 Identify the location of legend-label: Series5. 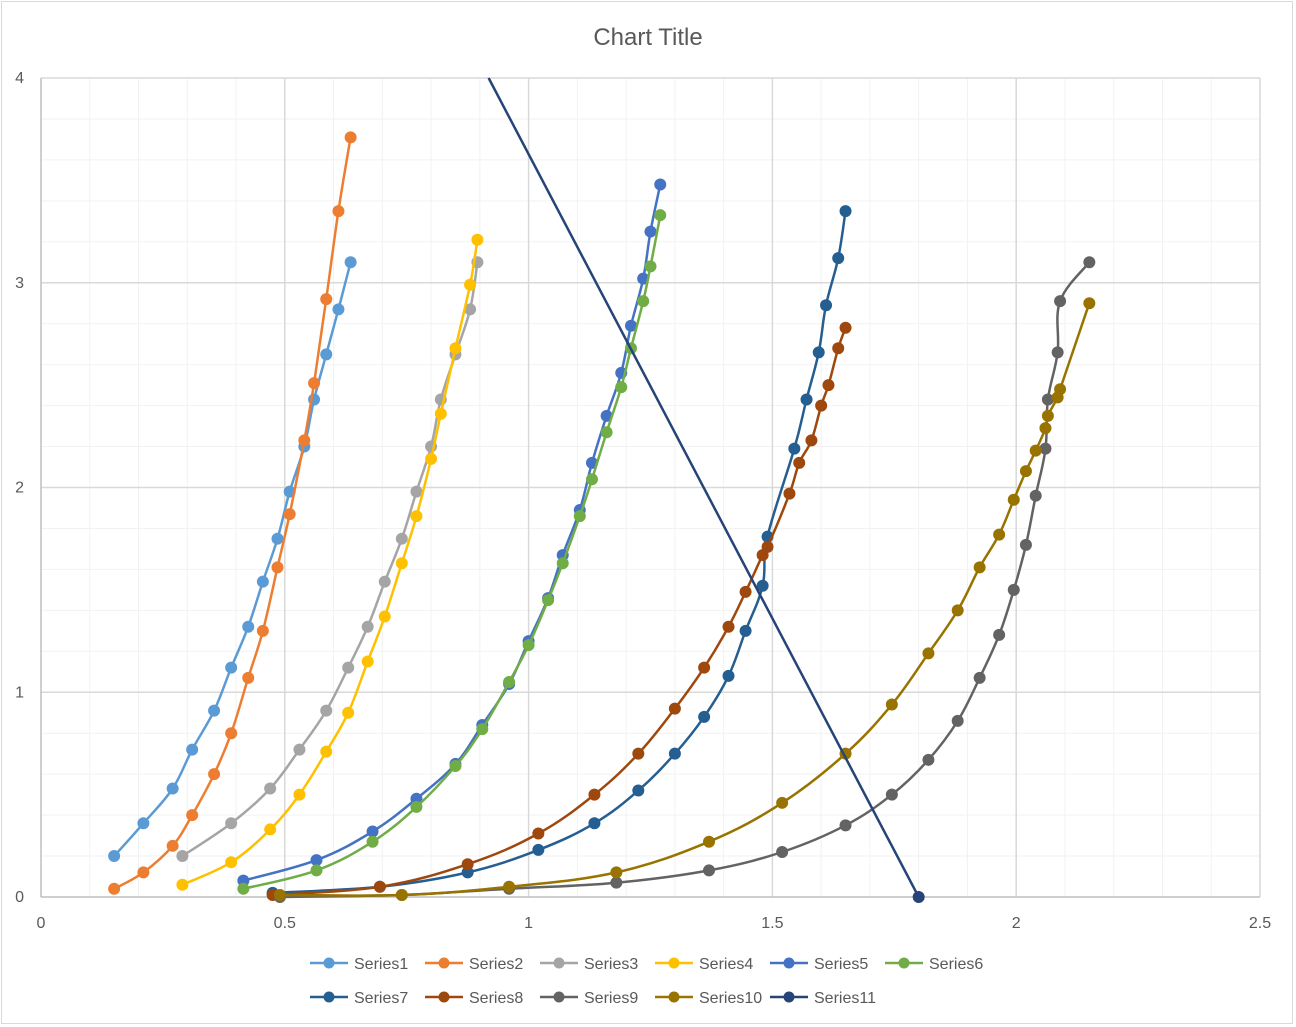
(841, 964).